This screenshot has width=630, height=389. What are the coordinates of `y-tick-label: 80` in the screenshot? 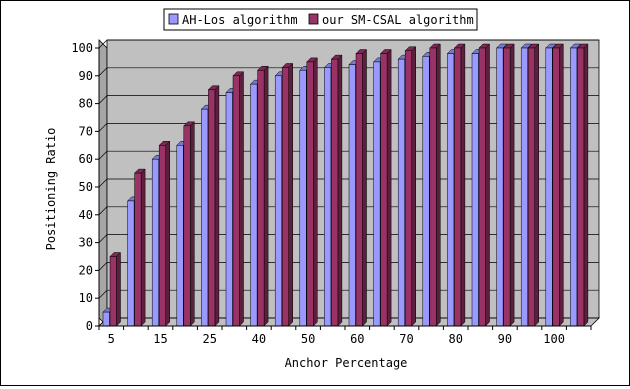 It's located at (86, 104).